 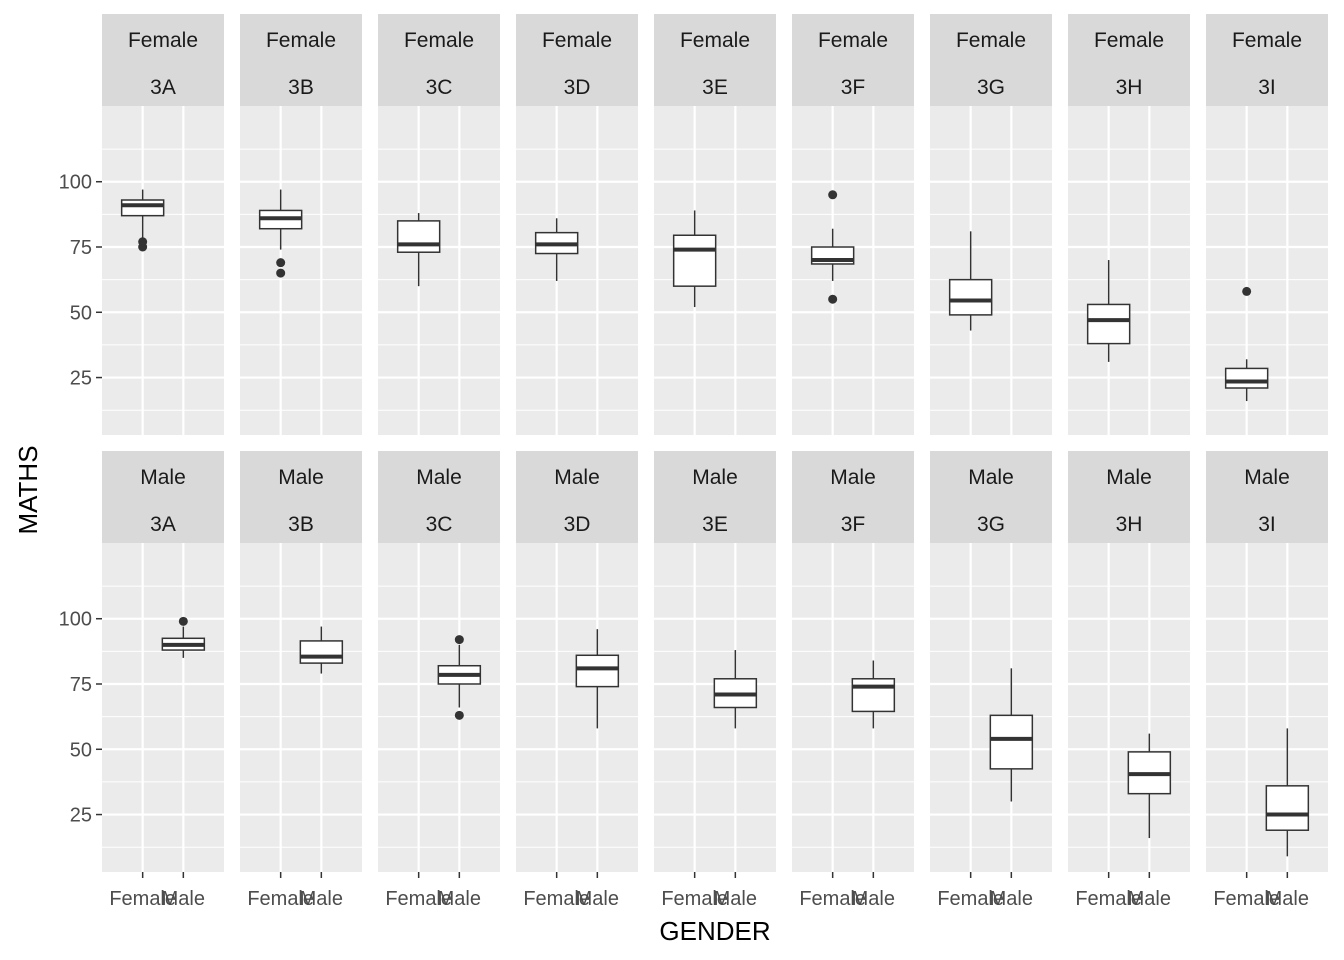 I want to click on facet-panel-female-3d: Female 3D, so click(x=577, y=224).